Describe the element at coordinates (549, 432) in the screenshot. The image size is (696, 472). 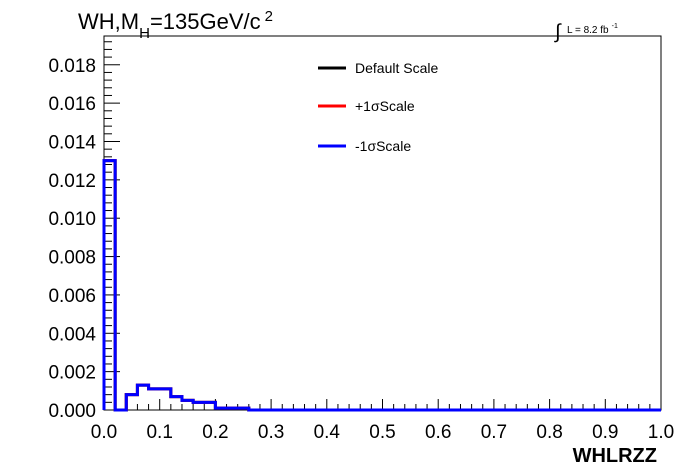
I see `x-tick-label: 0.8` at that location.